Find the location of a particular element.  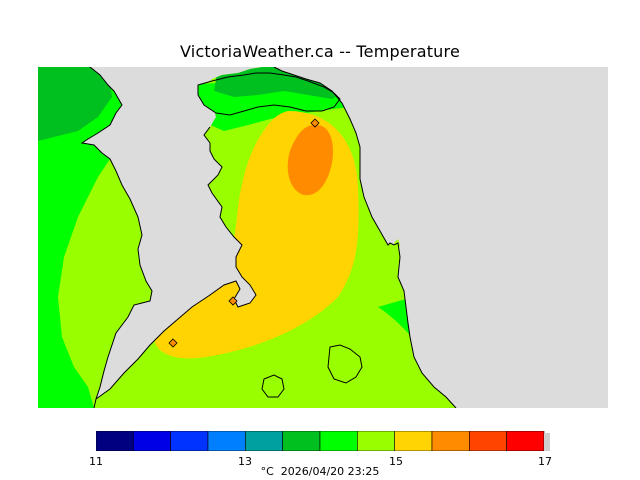

station-markers is located at coordinates (244, 233).